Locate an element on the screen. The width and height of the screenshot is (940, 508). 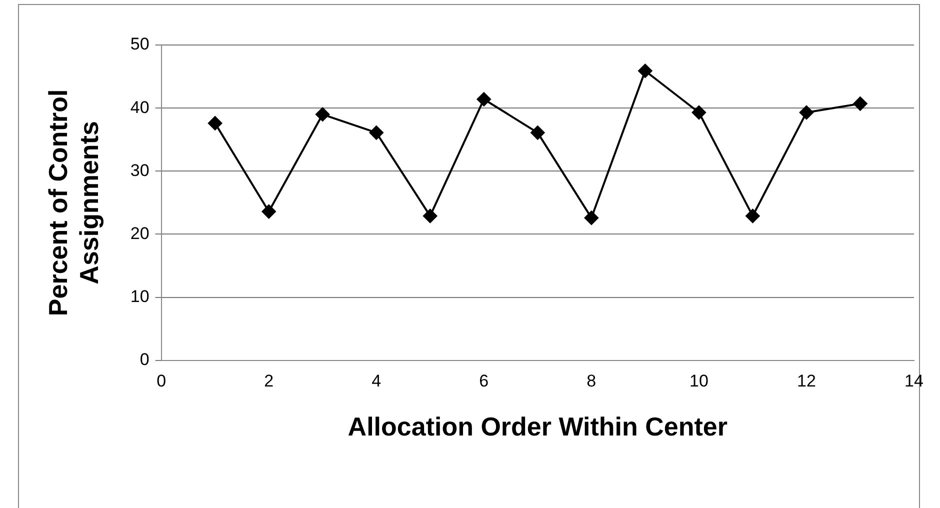
y-tick-label: 50 is located at coordinates (140, 44).